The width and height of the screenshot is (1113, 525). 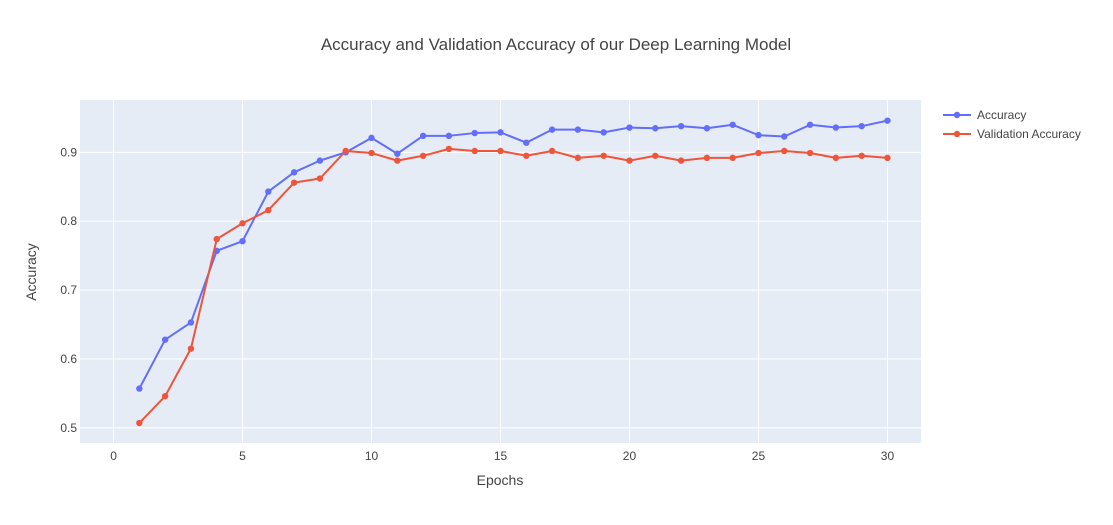 What do you see at coordinates (1029, 134) in the screenshot?
I see `legend-label: Validation Accuracy` at bounding box center [1029, 134].